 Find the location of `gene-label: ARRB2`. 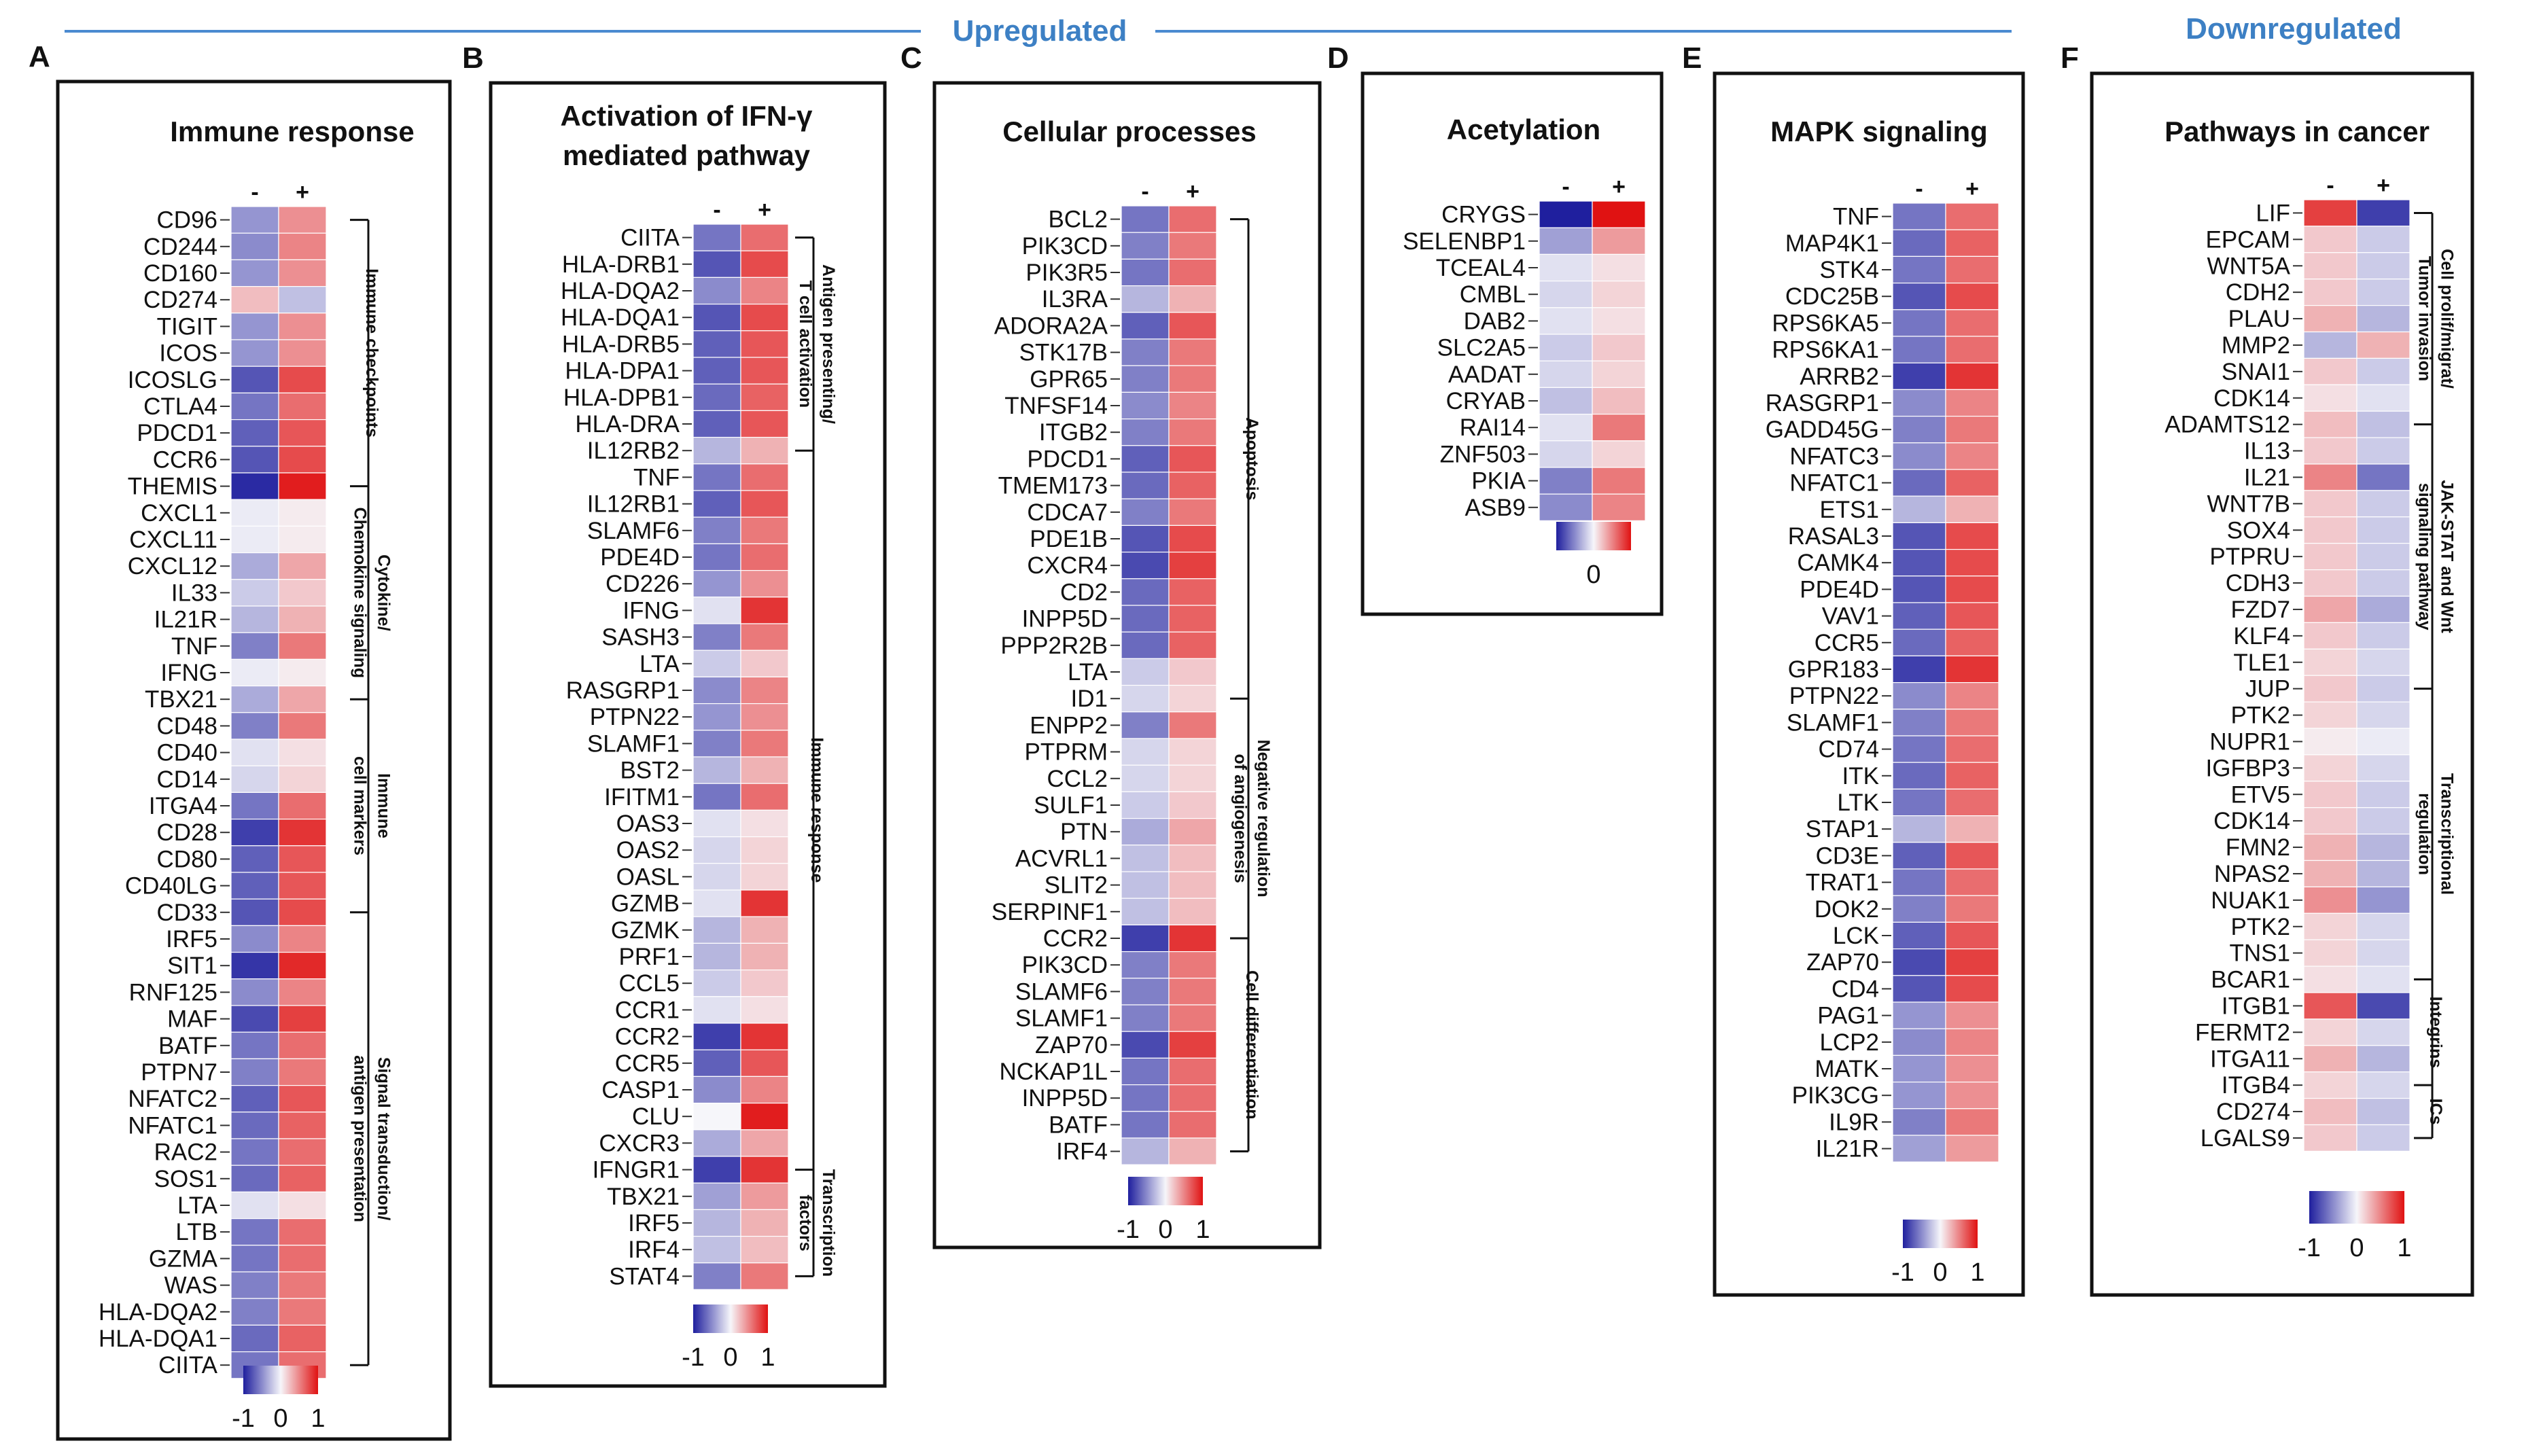

gene-label: ARRB2 is located at coordinates (1839, 376).